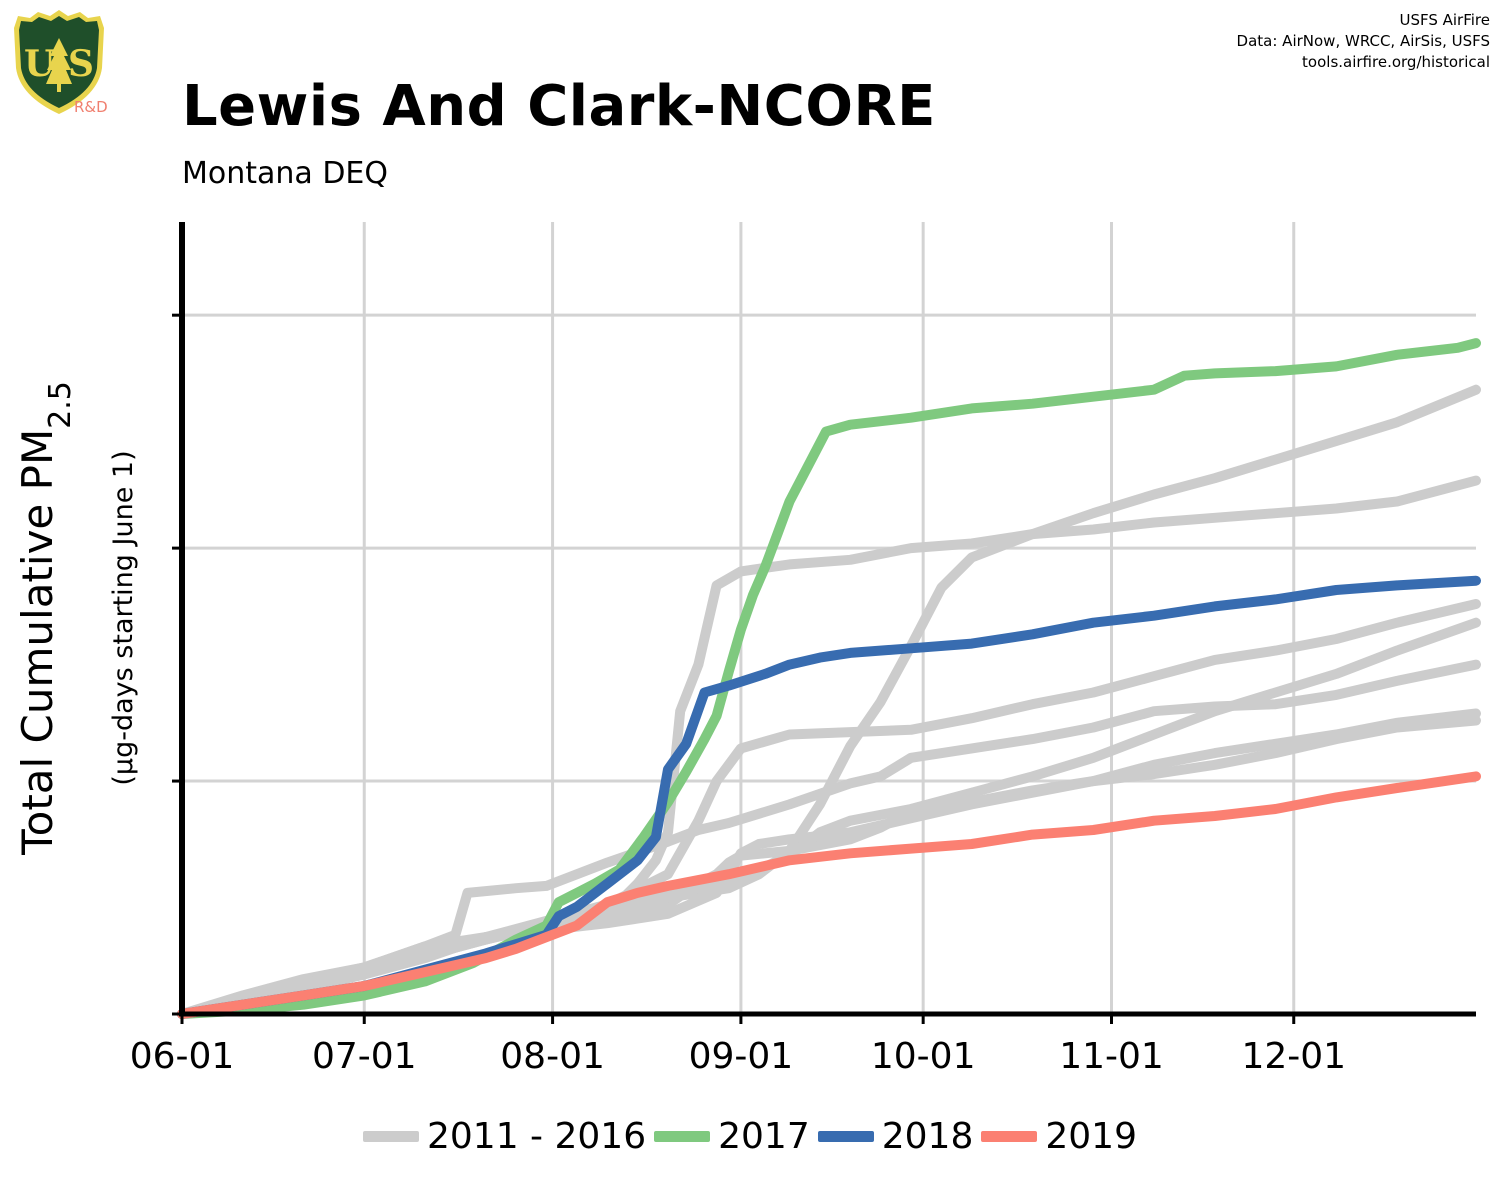  What do you see at coordinates (59, 62) in the screenshot?
I see `forest-service-logo: U S` at bounding box center [59, 62].